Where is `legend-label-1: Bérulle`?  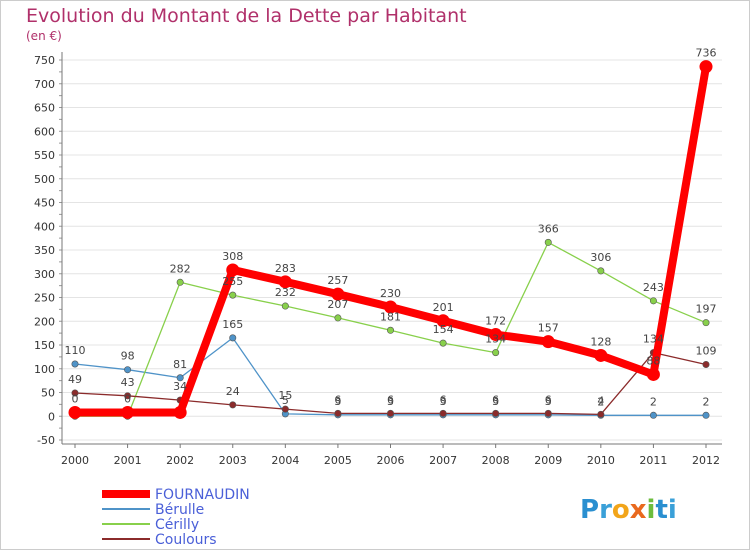
legend-label-1: Bérulle is located at coordinates (179, 510).